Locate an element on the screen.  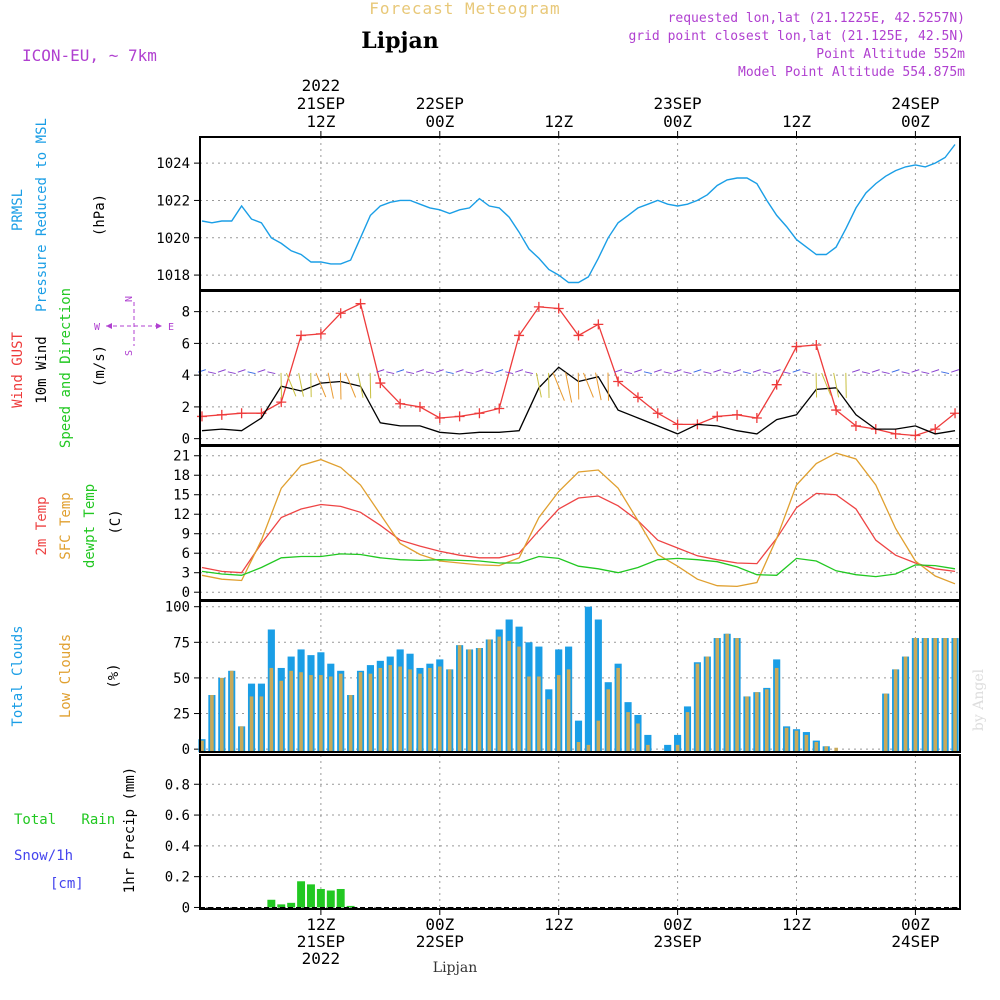
y-tick-label: 1024 is located at coordinates (173, 164).